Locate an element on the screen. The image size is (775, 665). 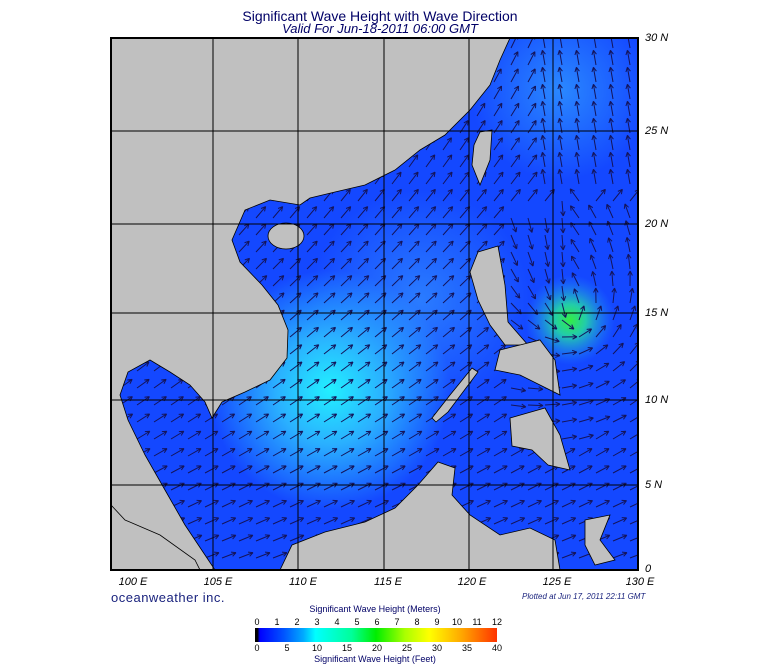
lat-label-10: 10 N is located at coordinates (657, 400).